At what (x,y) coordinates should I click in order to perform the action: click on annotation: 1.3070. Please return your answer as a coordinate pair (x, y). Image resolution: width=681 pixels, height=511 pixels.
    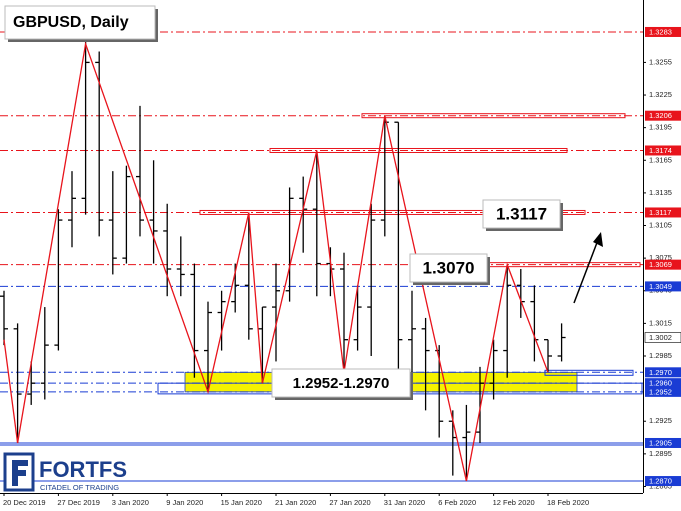
    Looking at the image, I should click on (449, 267).